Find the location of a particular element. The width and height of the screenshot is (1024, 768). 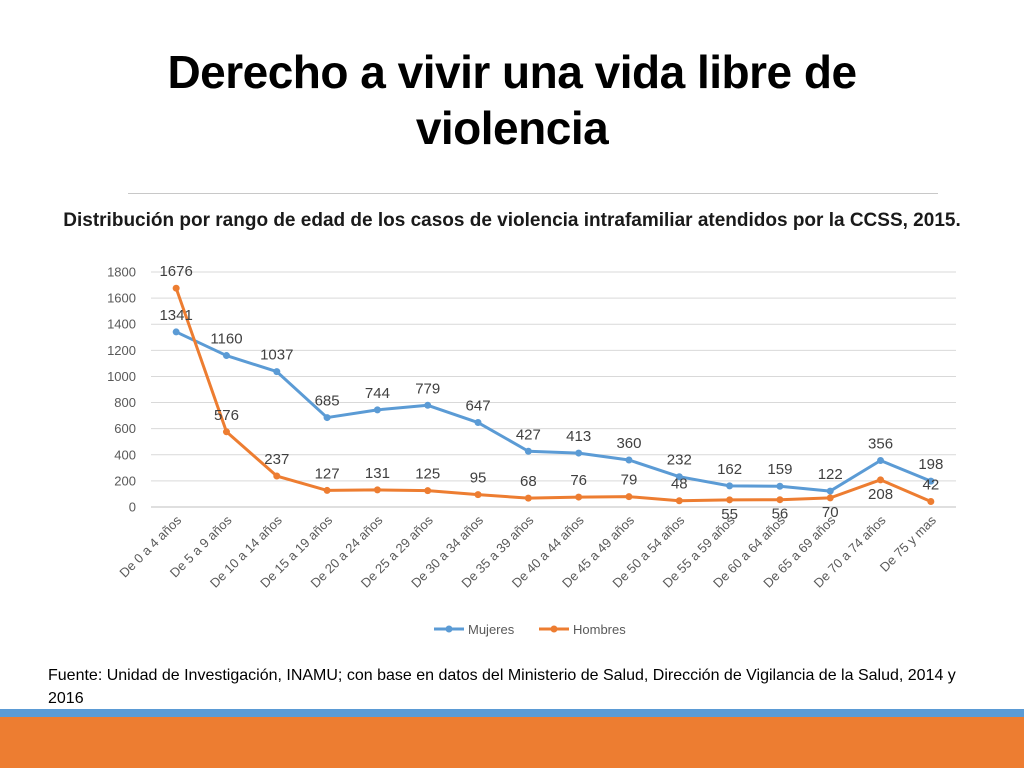

footer-band-orange is located at coordinates (512, 742).